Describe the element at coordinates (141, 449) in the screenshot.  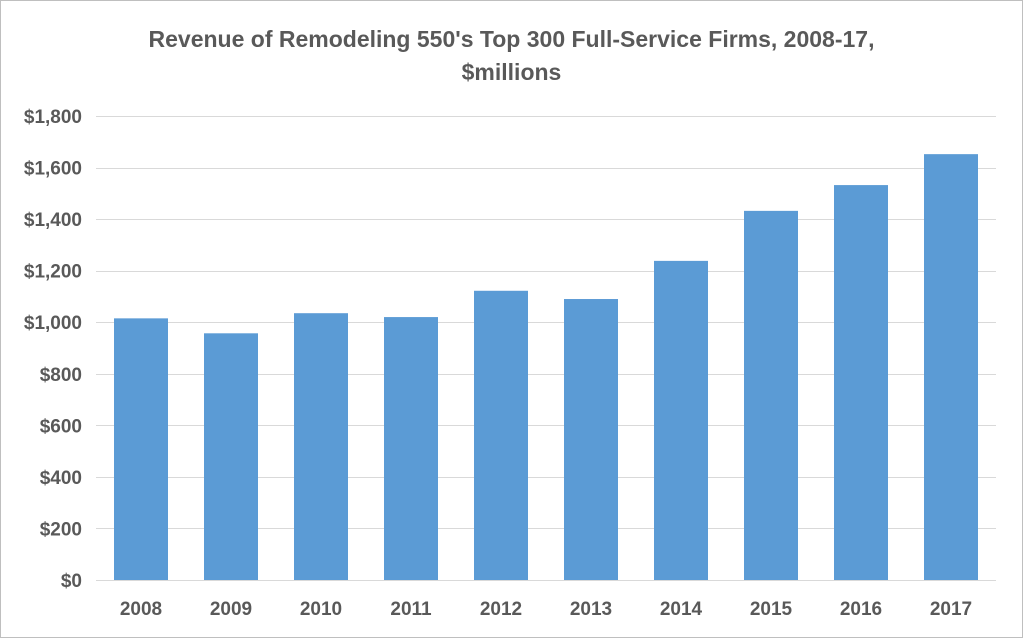
I see `bar-2008` at that location.